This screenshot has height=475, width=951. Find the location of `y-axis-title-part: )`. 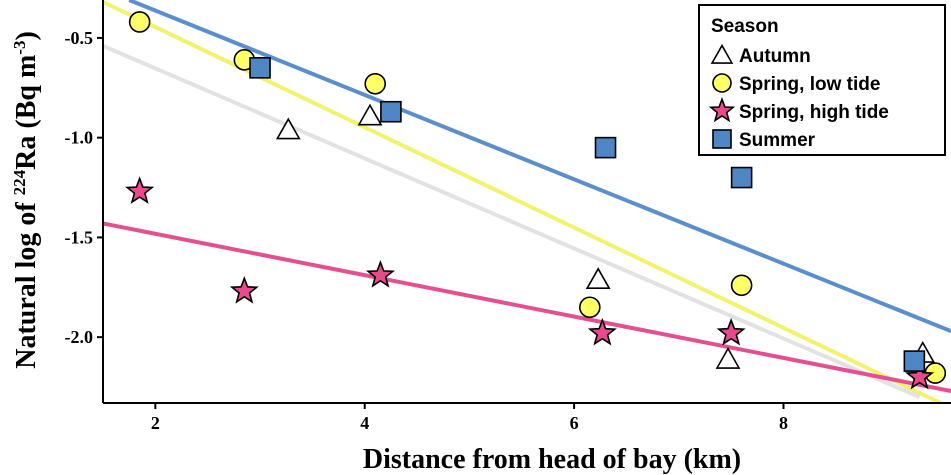

y-axis-title-part: ) is located at coordinates (26, 35).